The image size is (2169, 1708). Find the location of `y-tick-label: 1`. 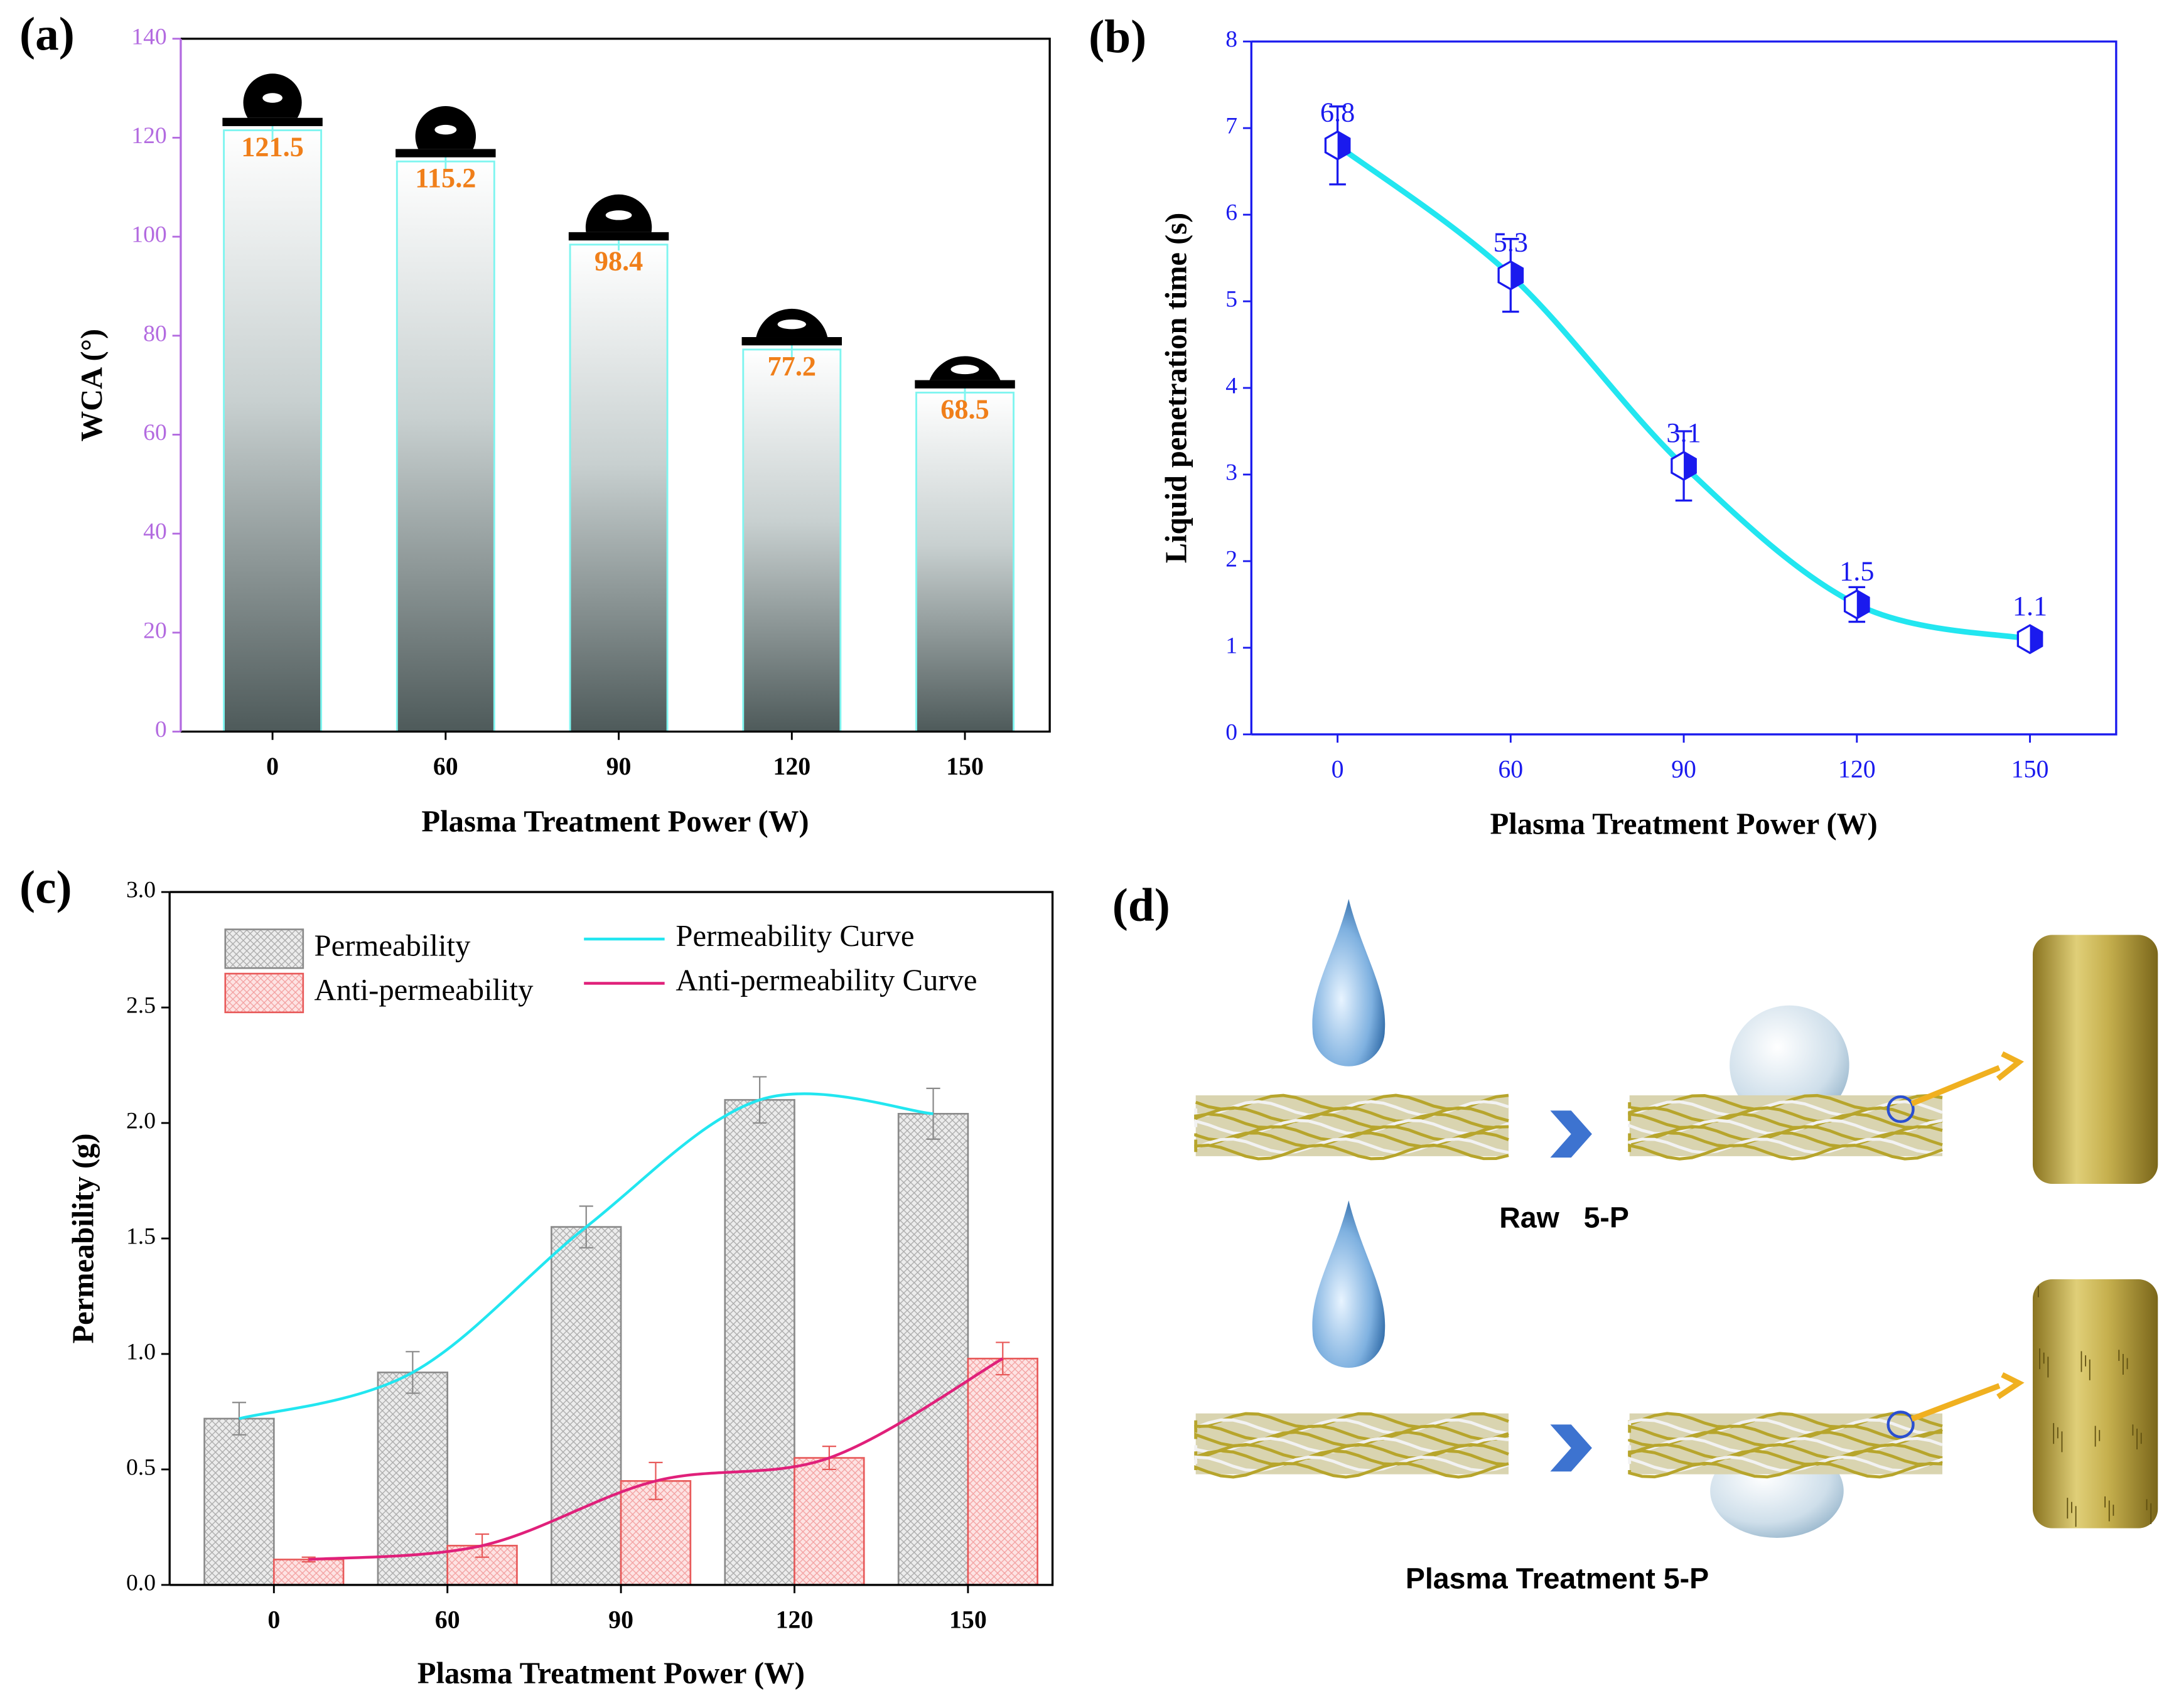

y-tick-label: 1 is located at coordinates (1231, 646).